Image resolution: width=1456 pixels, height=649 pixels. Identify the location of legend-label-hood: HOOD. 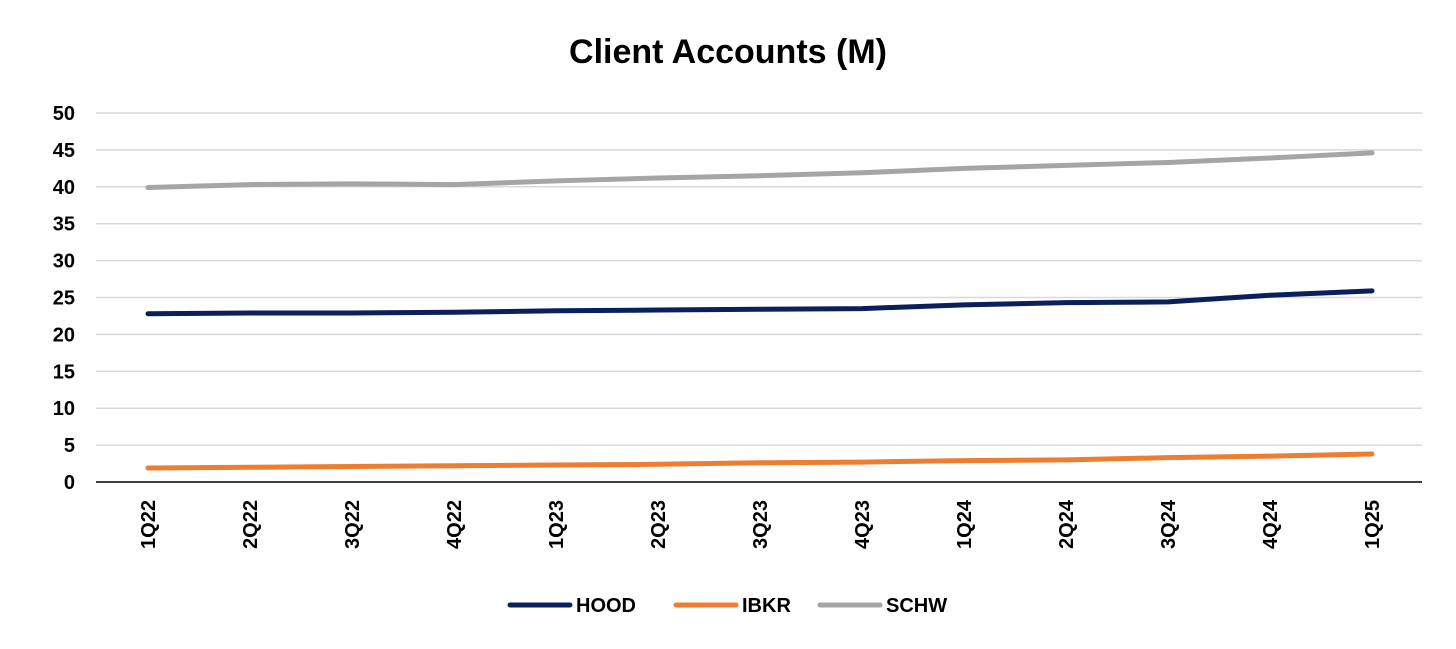
(606, 606).